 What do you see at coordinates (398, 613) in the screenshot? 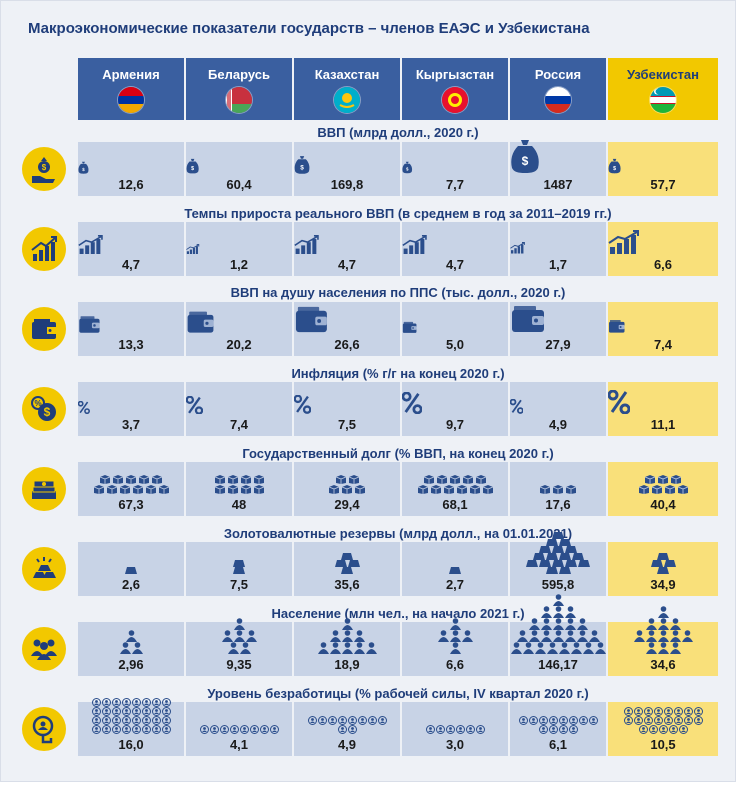
I see `section-title: Население (млн чел., на начало 2021 г.)` at bounding box center [398, 613].